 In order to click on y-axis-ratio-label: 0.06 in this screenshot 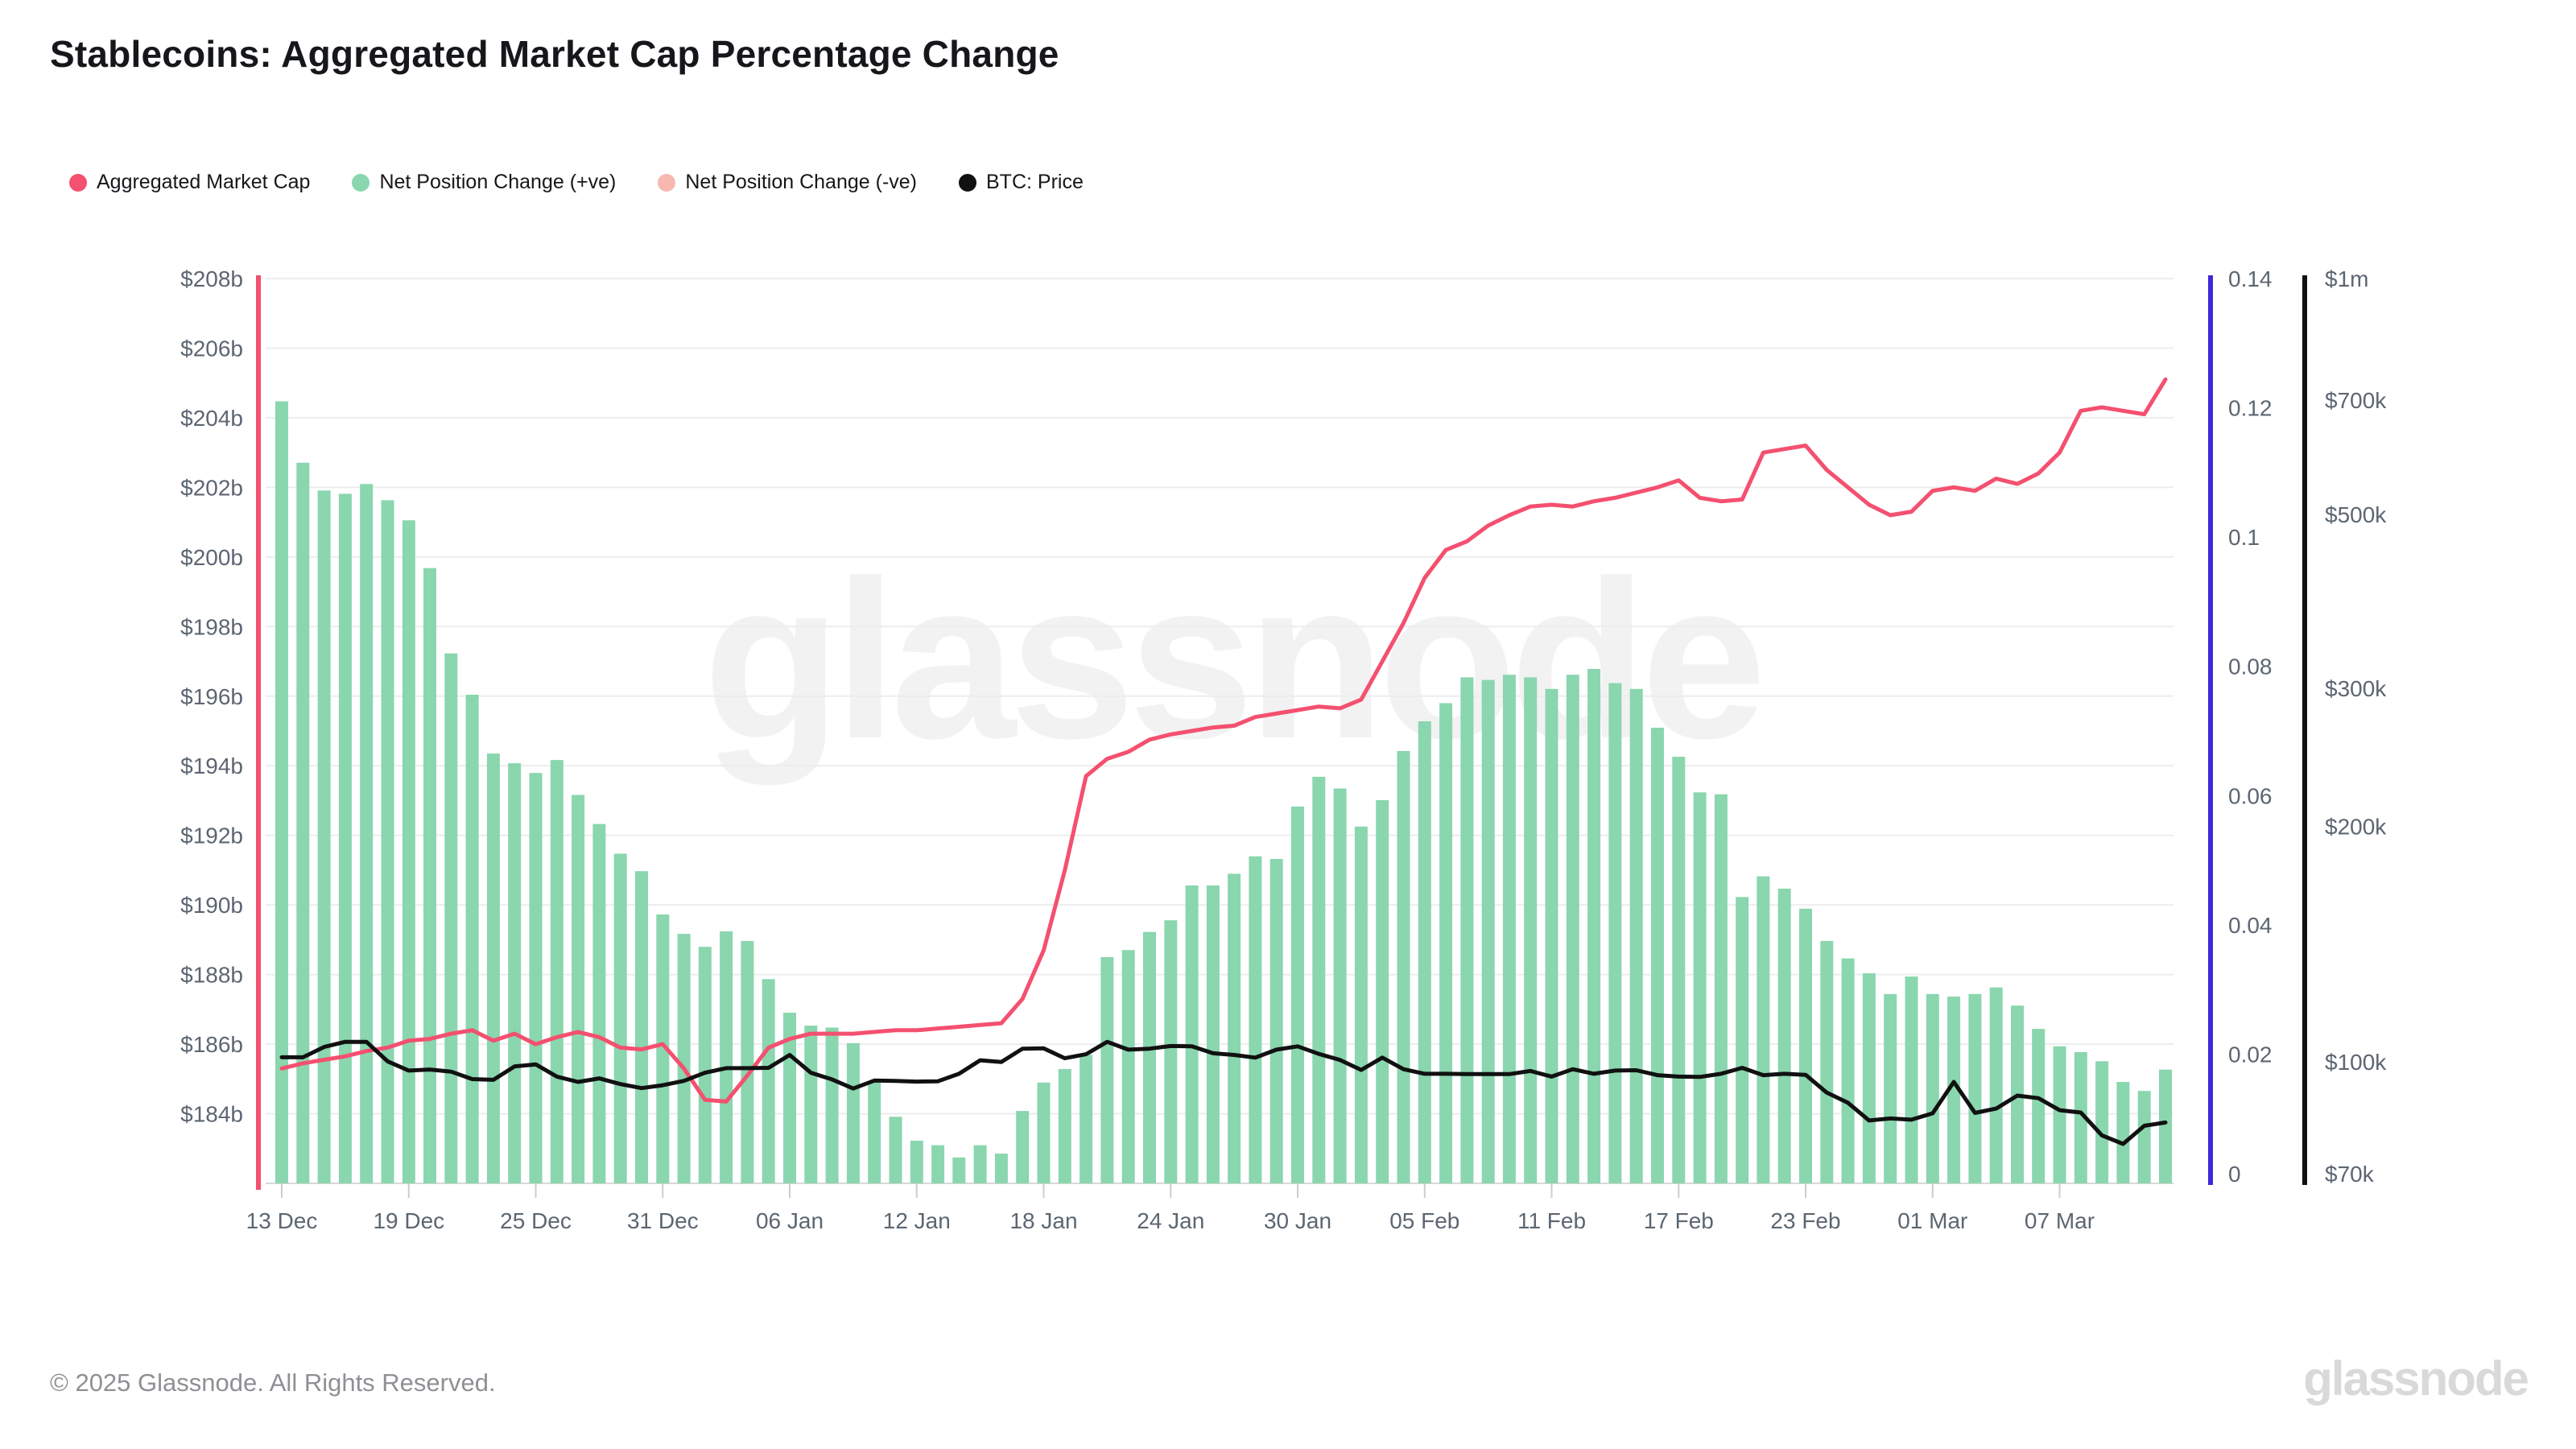, I will do `click(2250, 795)`.